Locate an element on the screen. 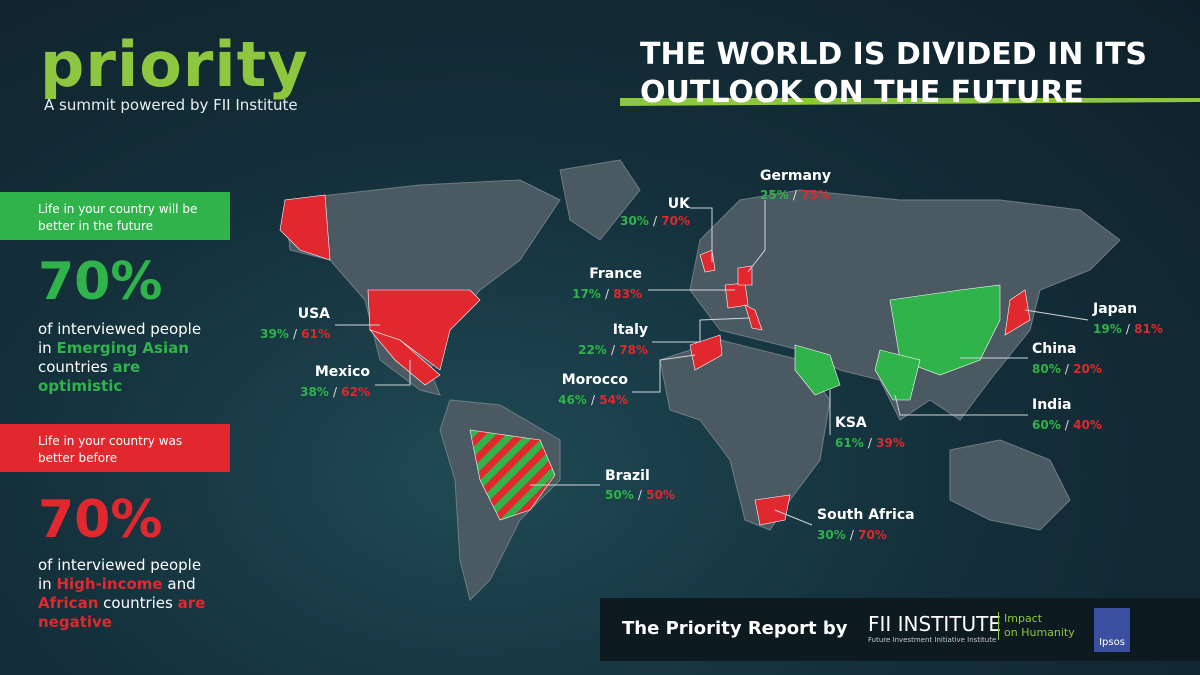 The width and height of the screenshot is (1200, 675). highlight: Emerging Asian is located at coordinates (122, 348).